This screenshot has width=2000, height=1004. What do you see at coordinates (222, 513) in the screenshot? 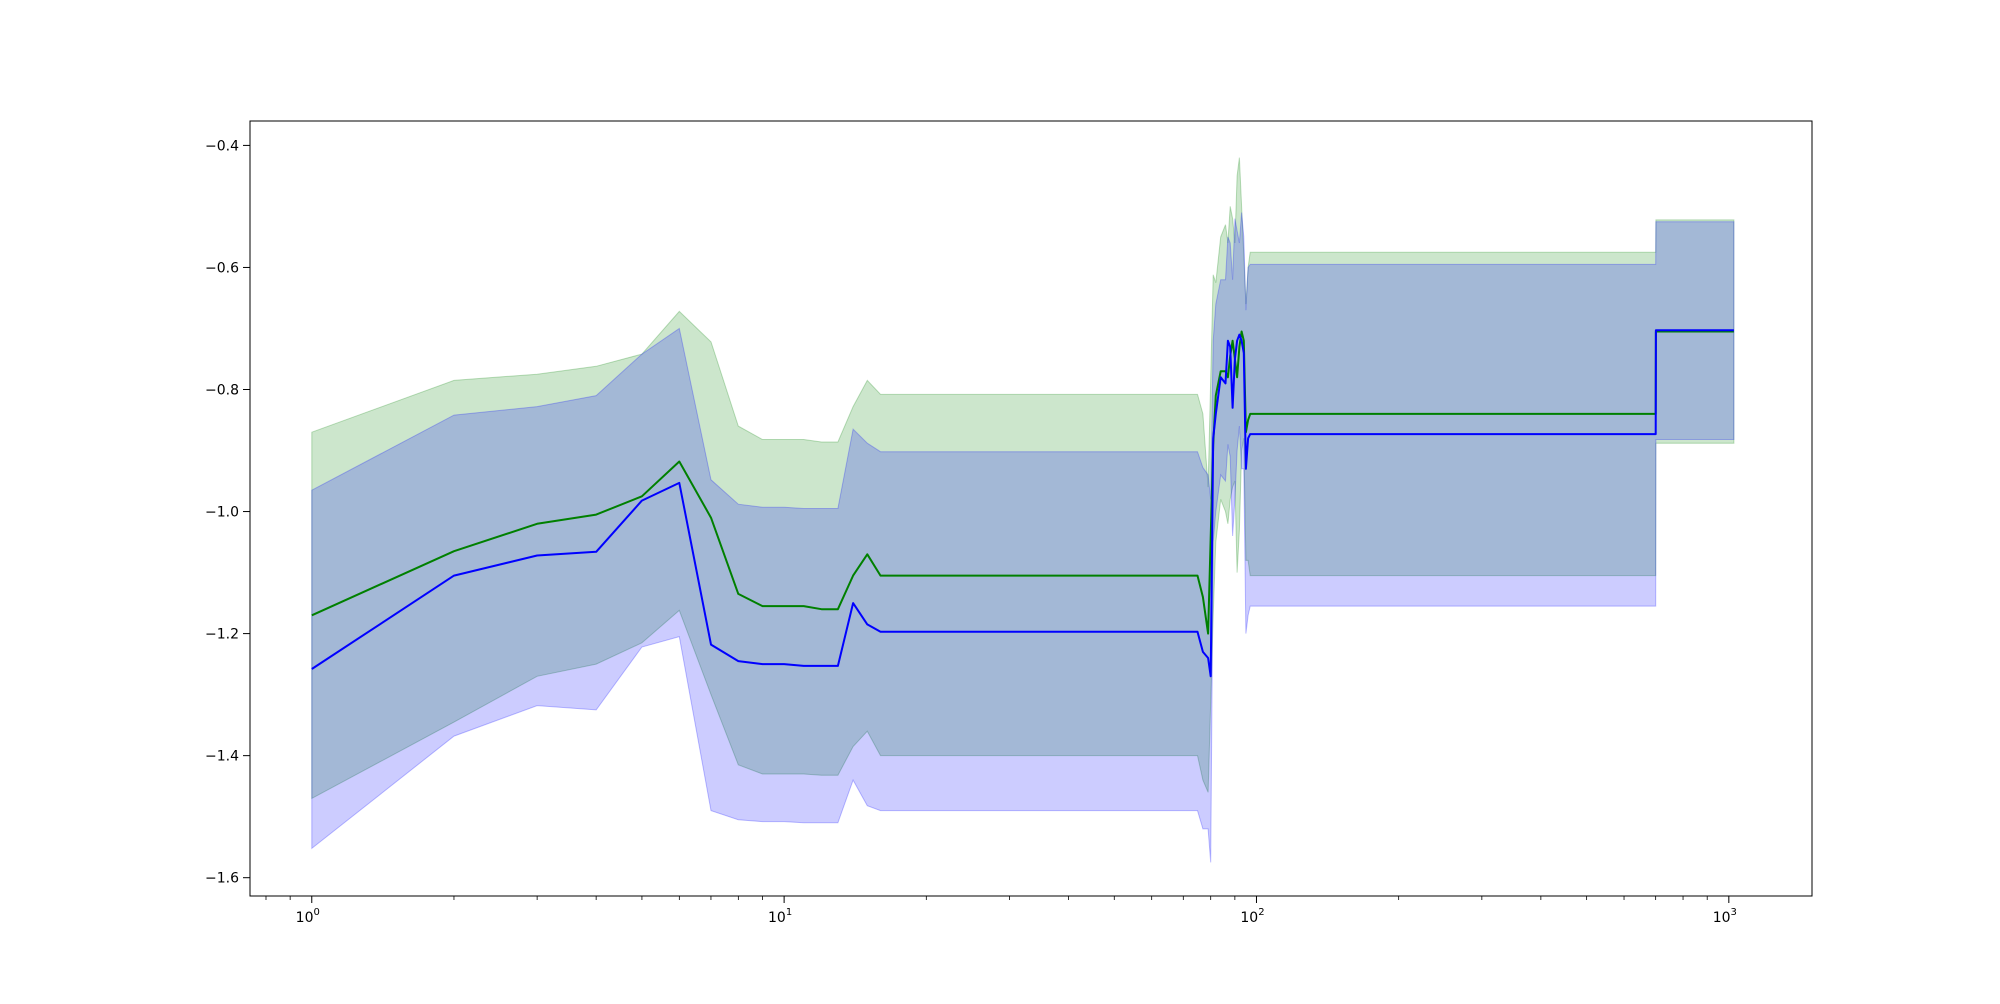
I see `y-tick-label: −1.0` at bounding box center [222, 513].